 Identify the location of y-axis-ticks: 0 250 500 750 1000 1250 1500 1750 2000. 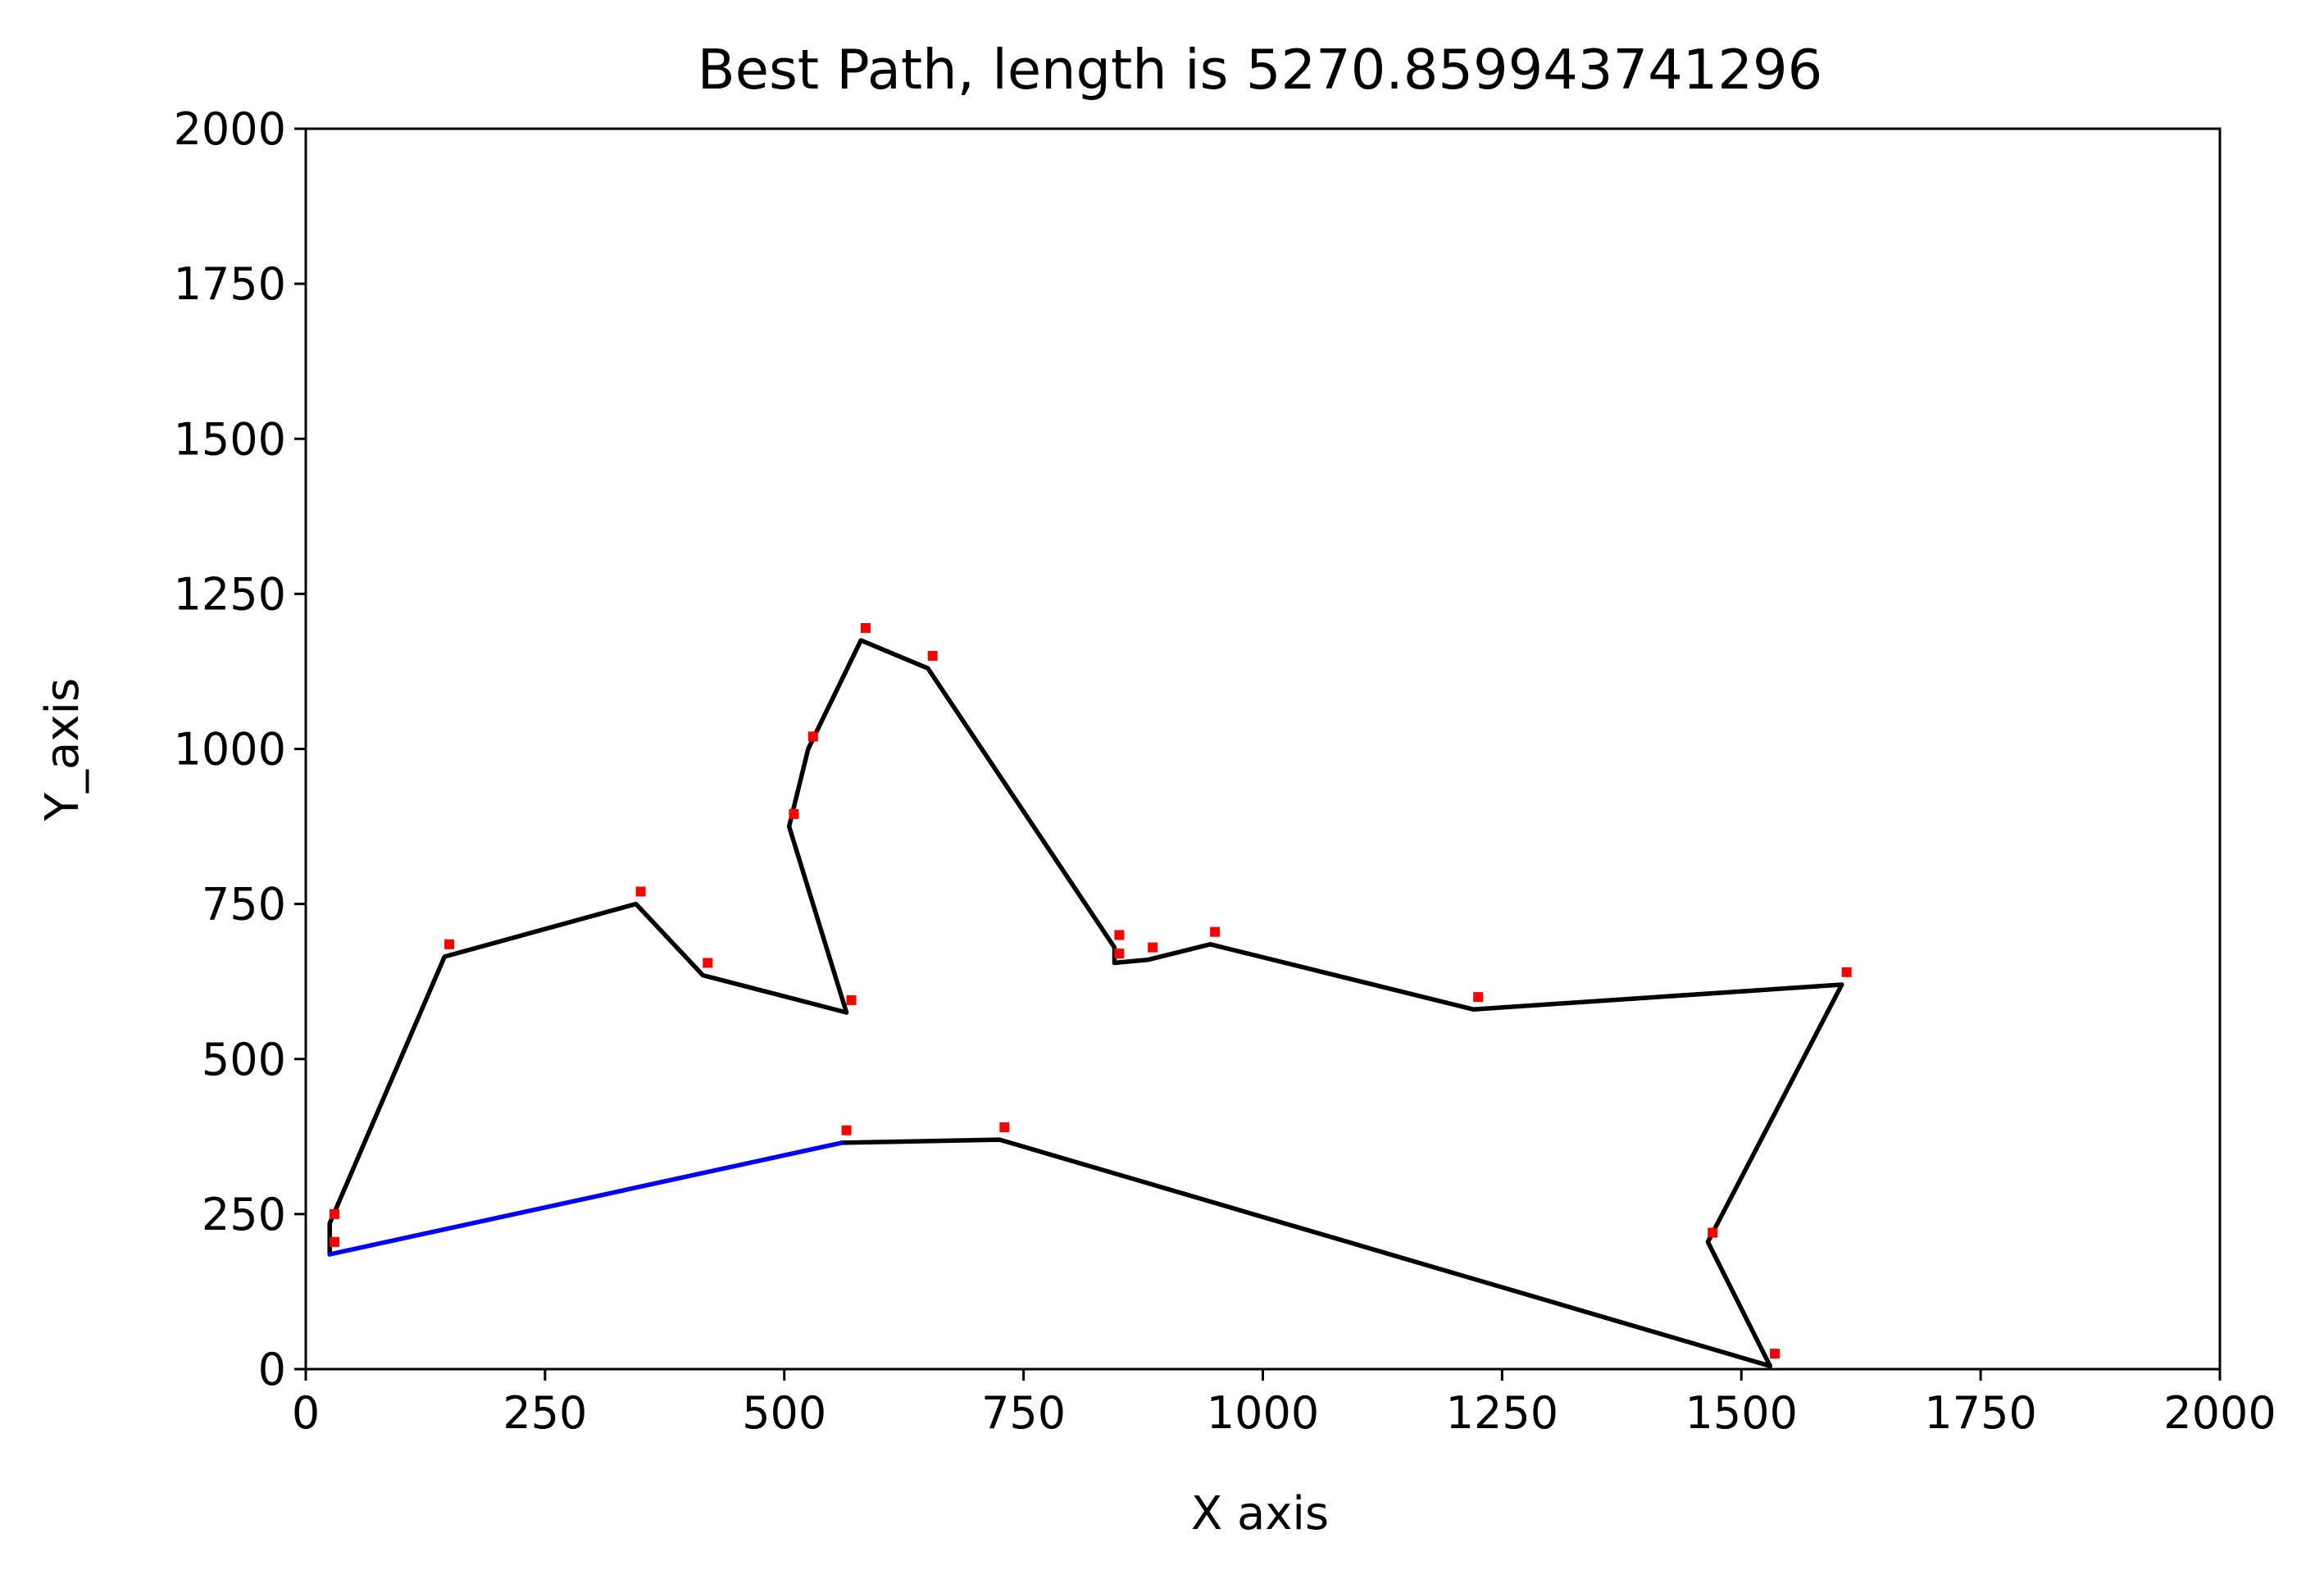
(240, 749).